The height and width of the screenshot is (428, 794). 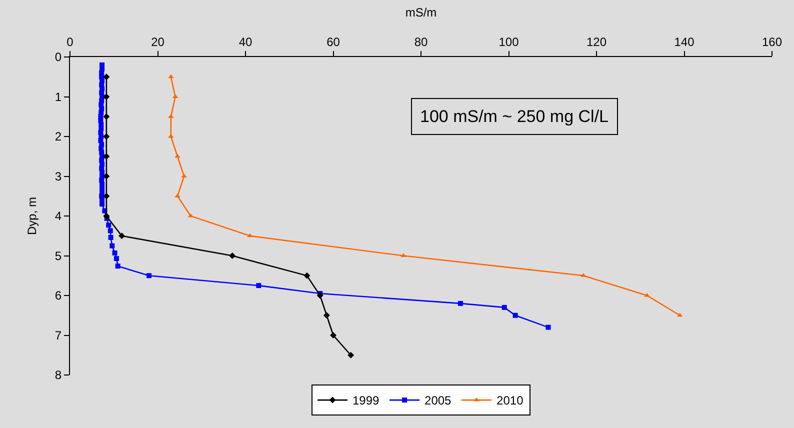 I want to click on y-tick-label: 8, so click(x=58, y=375).